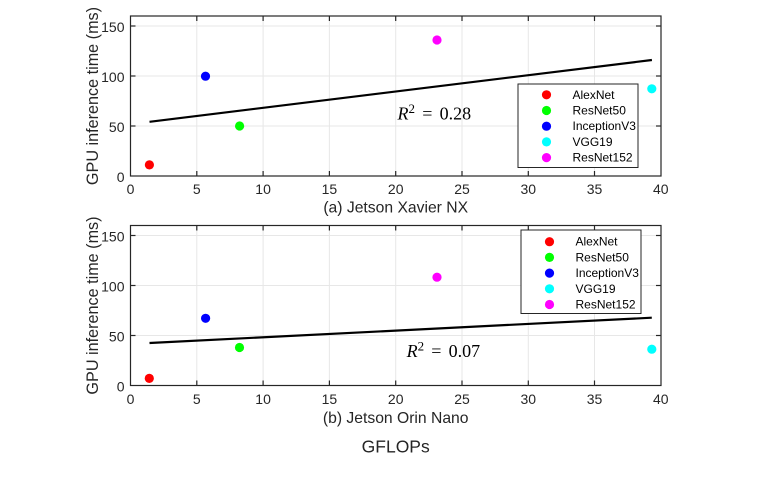  What do you see at coordinates (396, 447) in the screenshot?
I see `svg-text: GFLOPs` at bounding box center [396, 447].